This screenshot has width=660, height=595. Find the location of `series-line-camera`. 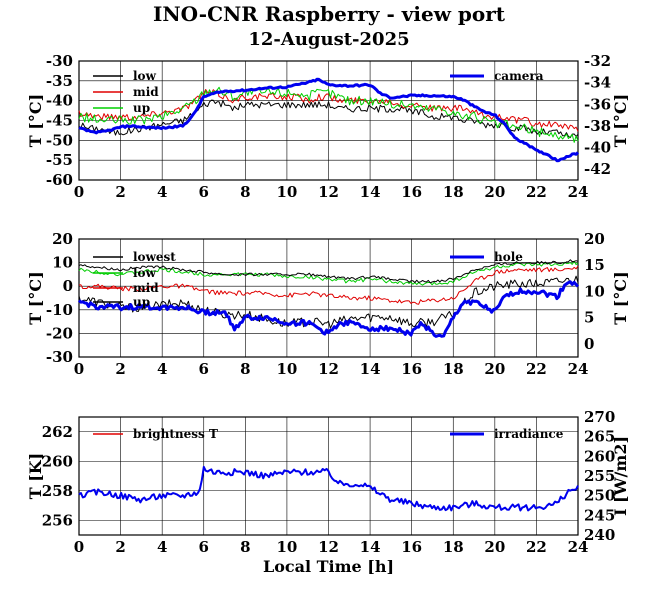

series-line-camera is located at coordinates (329, 120).